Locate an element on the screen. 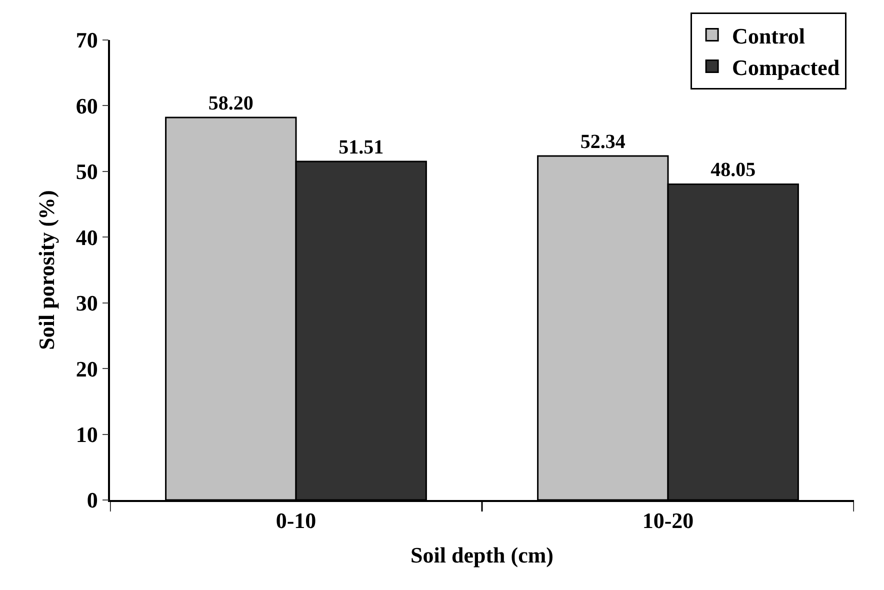 Image resolution: width=884 pixels, height=590 pixels. y-tick-label: 0 is located at coordinates (92, 500).